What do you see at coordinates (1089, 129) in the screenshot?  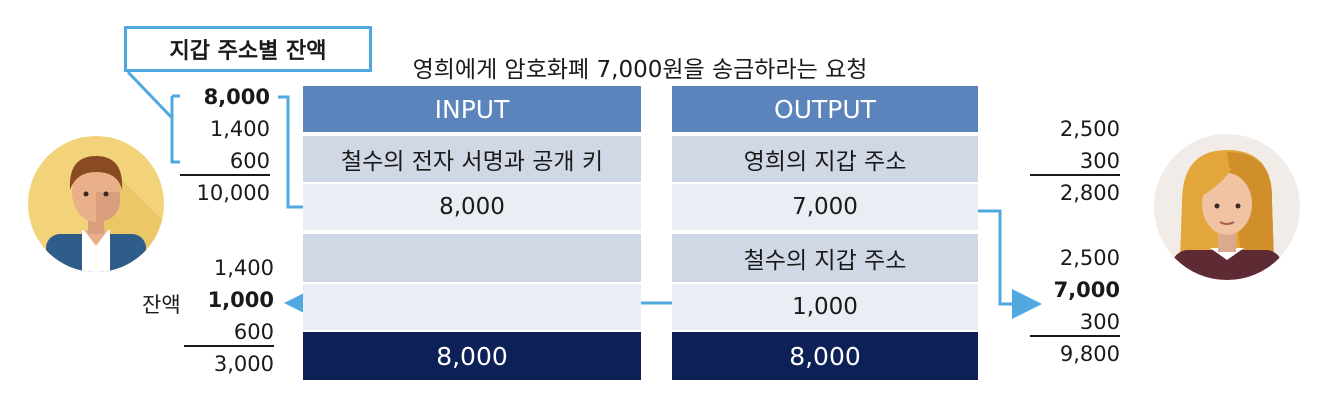 I see `right-top-value: 2,500` at bounding box center [1089, 129].